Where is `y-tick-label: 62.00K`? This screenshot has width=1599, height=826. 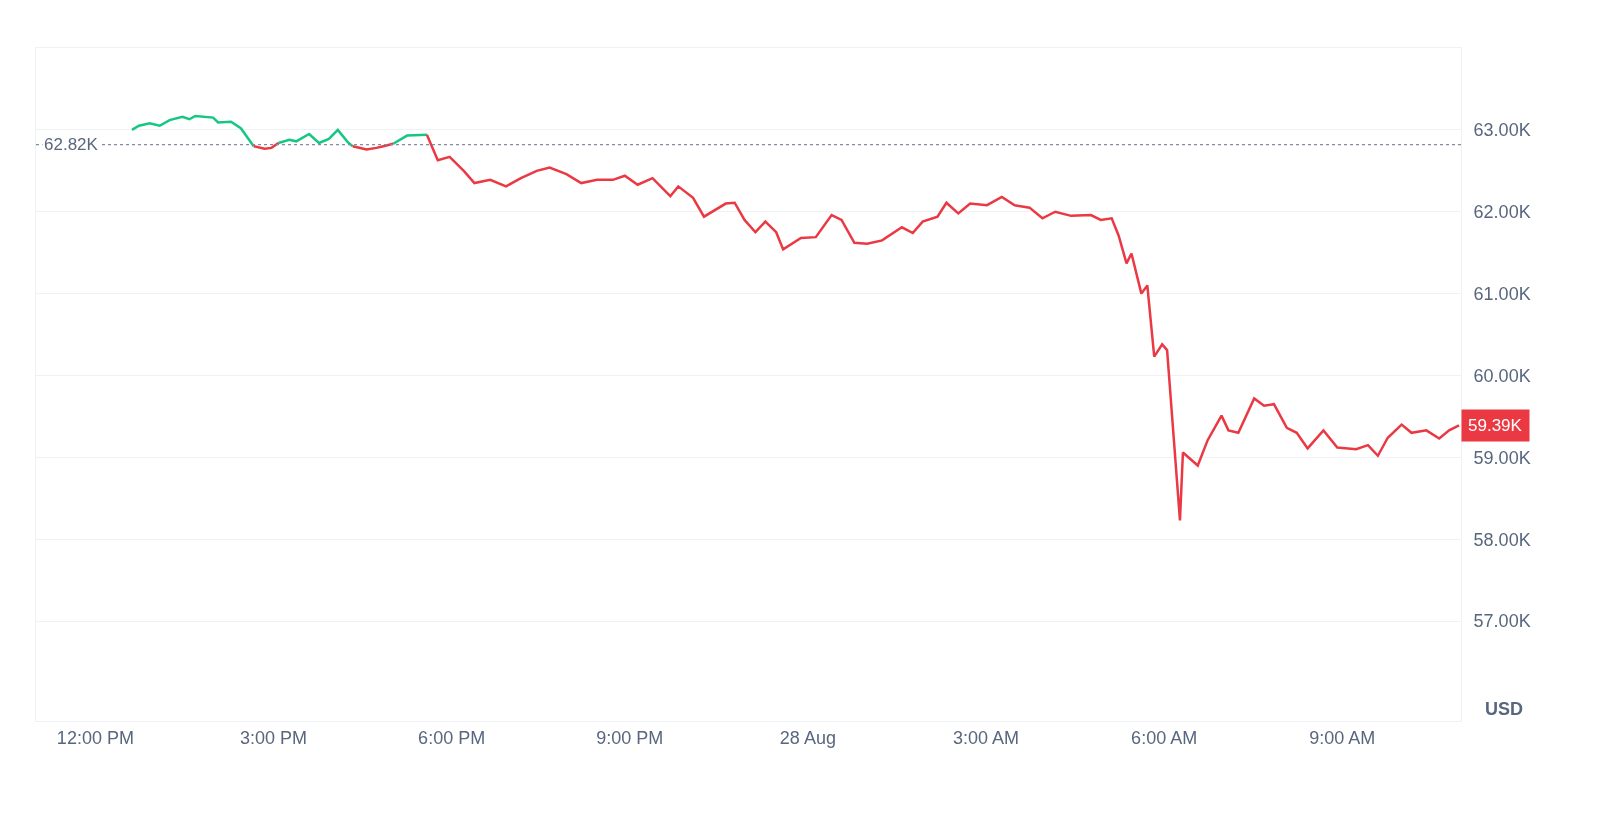
y-tick-label: 62.00K is located at coordinates (1502, 212).